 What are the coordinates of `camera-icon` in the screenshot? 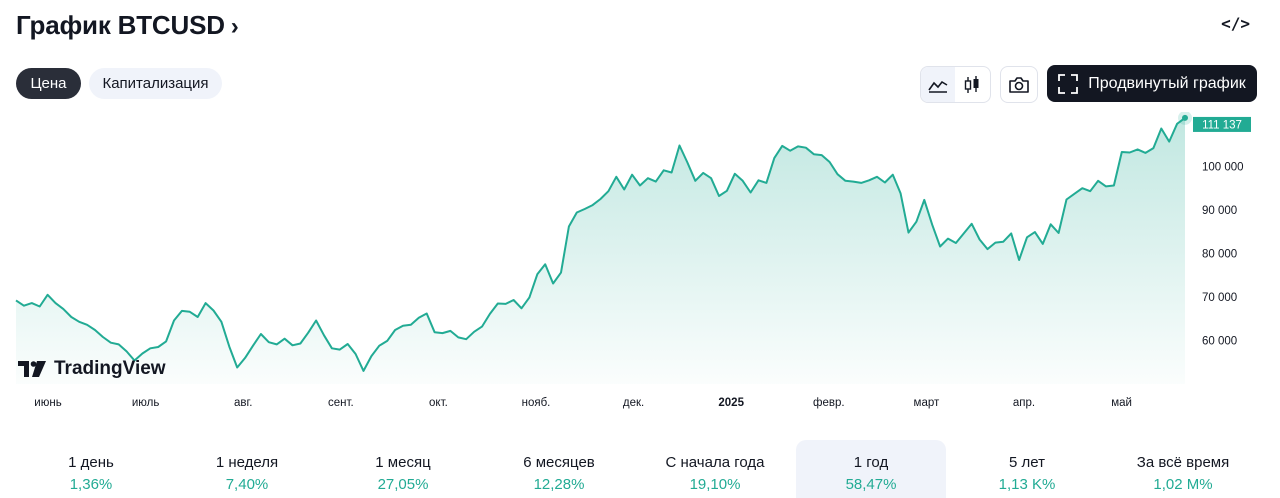 It's located at (1019, 84).